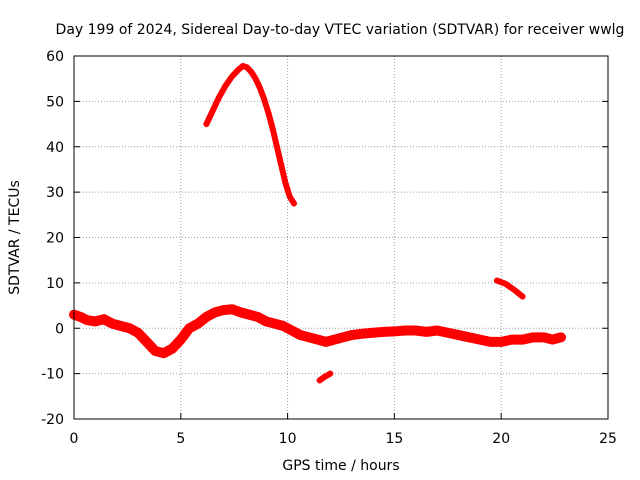 This screenshot has height=480, width=640. What do you see at coordinates (250, 134) in the screenshot?
I see `series-upper-branch` at bounding box center [250, 134].